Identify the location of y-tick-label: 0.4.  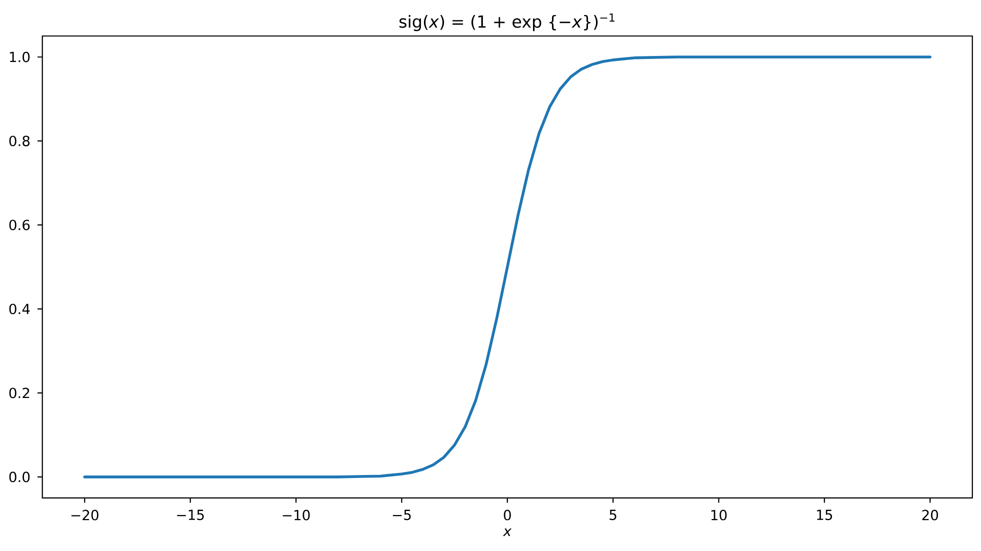
(19, 309).